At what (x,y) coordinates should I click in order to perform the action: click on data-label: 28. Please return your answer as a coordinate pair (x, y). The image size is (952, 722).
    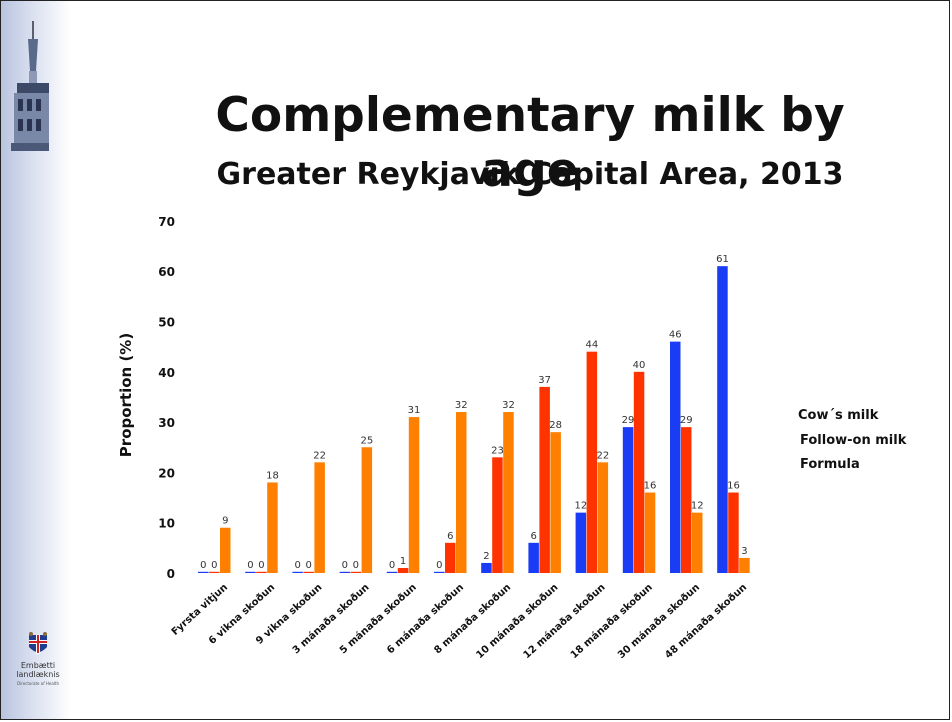
    Looking at the image, I should click on (555, 425).